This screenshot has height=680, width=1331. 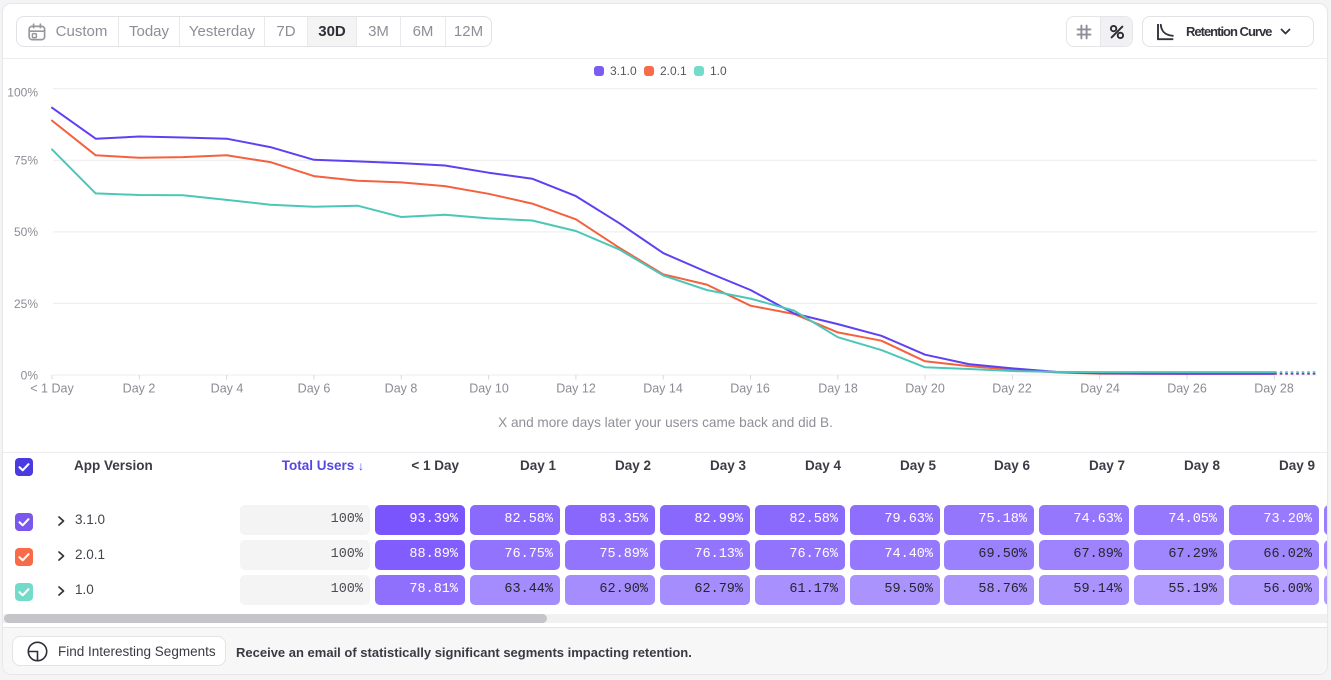 I want to click on svg-text: Day 28, so click(x=1274, y=389).